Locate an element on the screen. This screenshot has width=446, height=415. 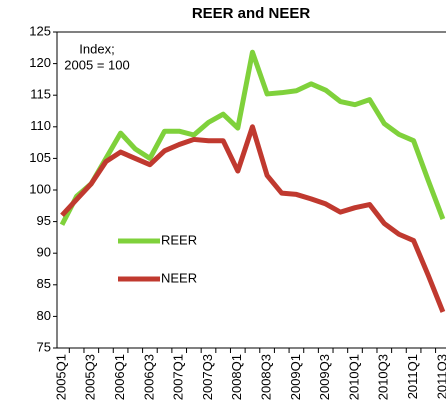
annotation: 2005 = 100 is located at coordinates (96, 64).